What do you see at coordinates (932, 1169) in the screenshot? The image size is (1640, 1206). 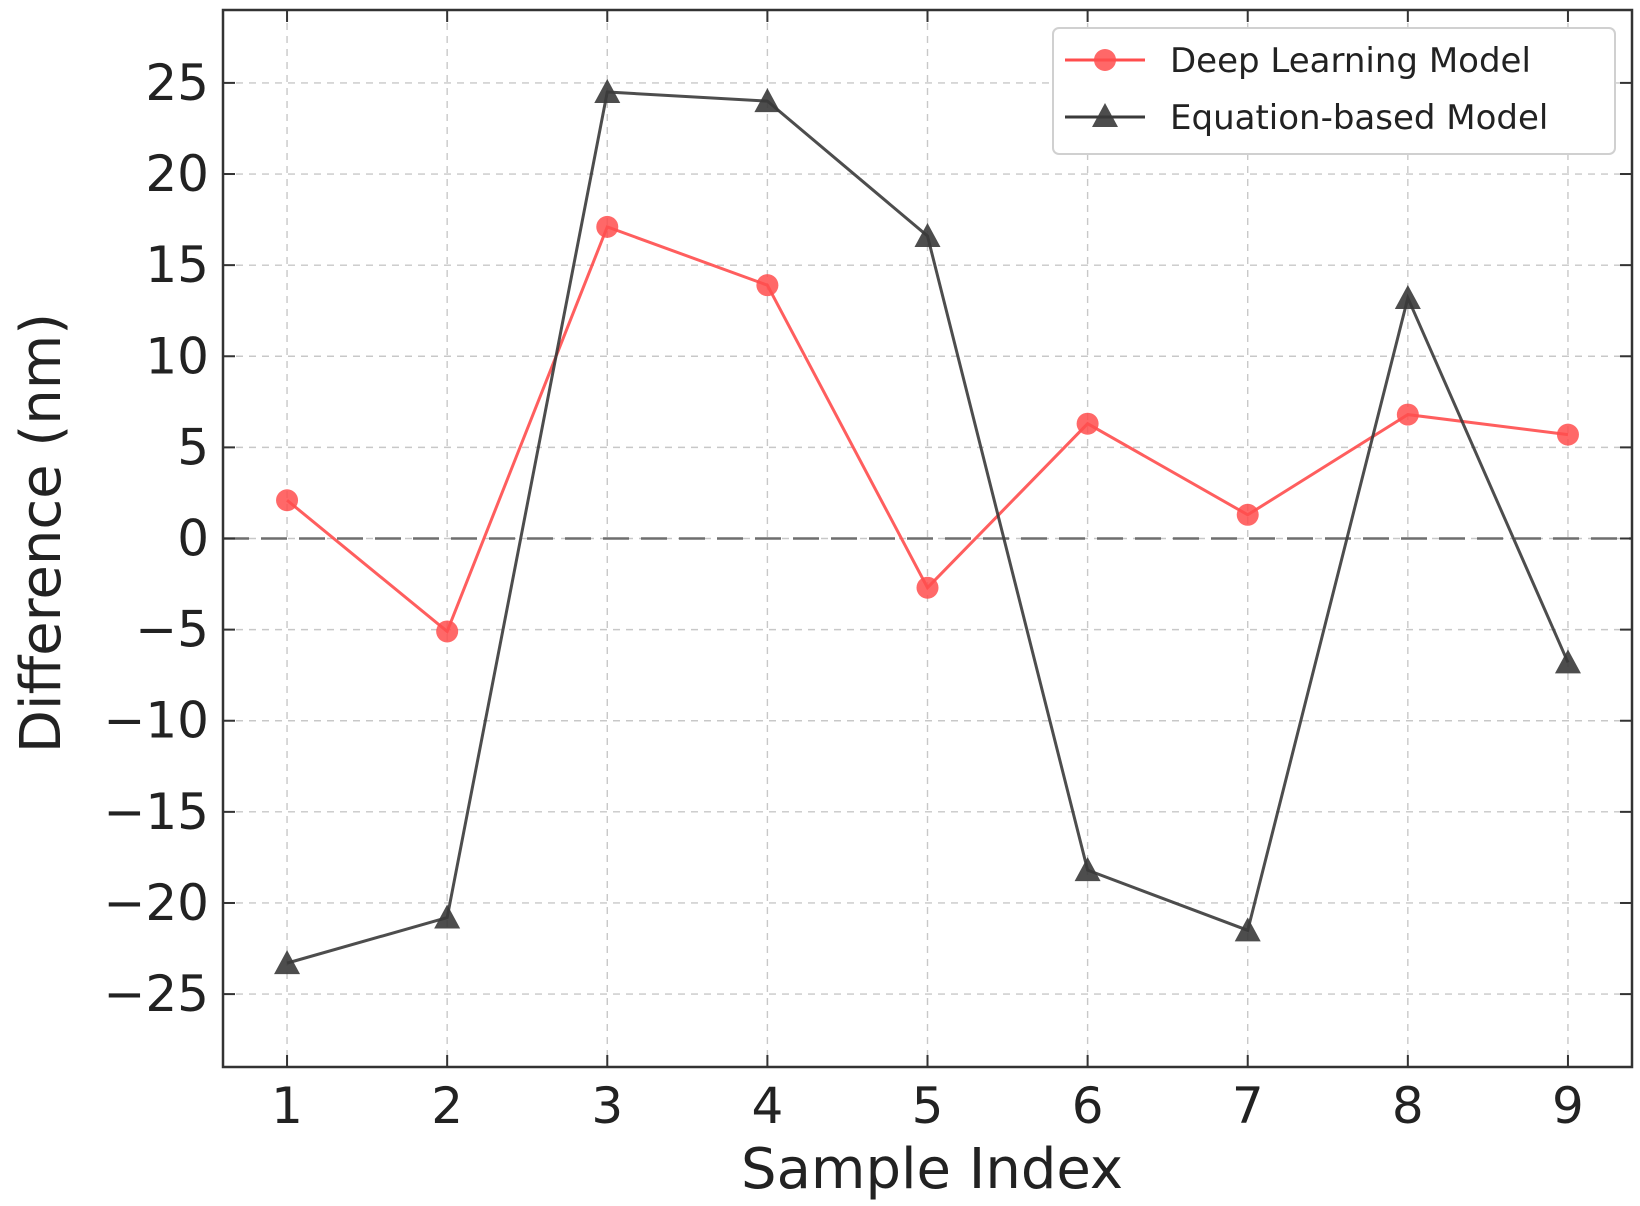 I see `x-axis-label: Sample Index` at bounding box center [932, 1169].